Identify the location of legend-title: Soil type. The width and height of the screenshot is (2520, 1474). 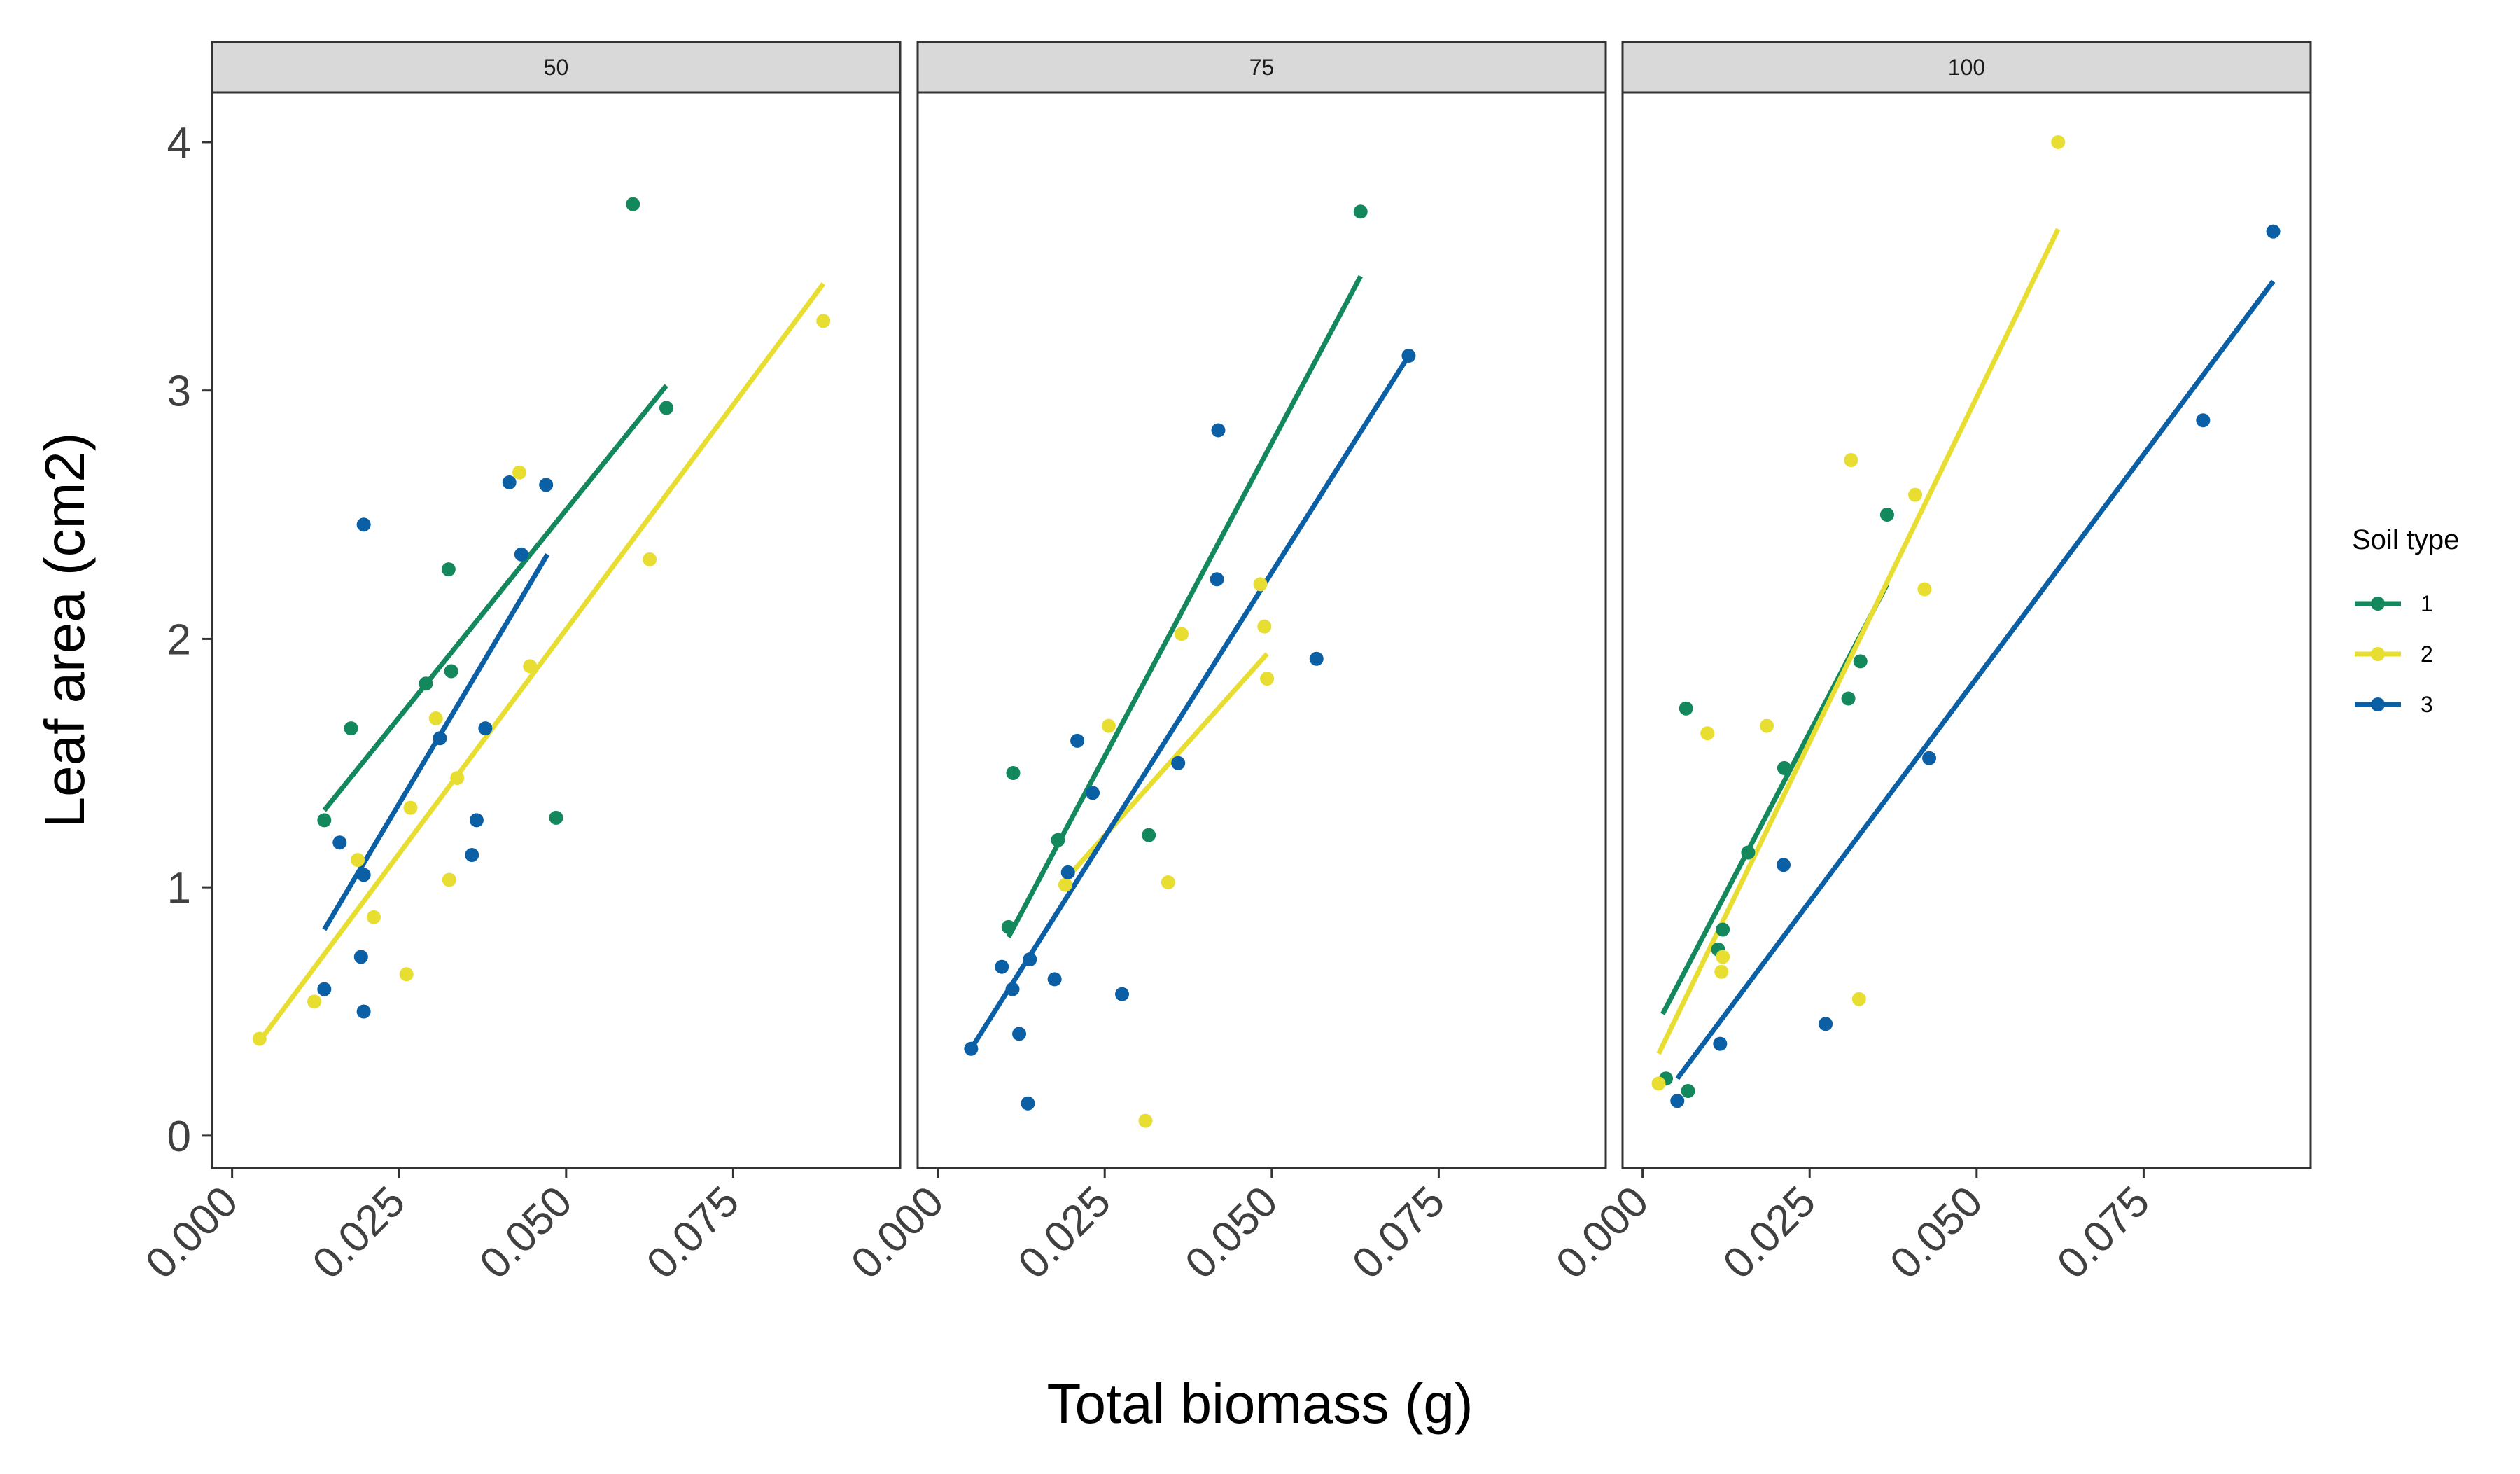
(2405, 539).